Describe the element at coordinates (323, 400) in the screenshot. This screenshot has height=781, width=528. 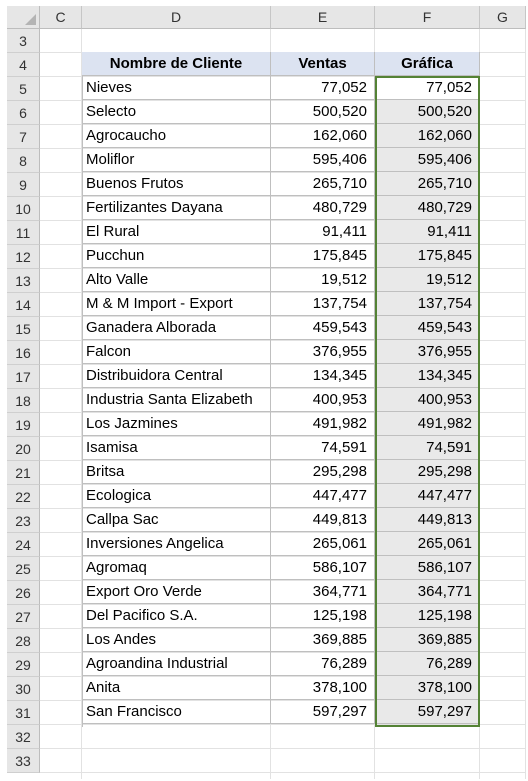
I see `sales-cell: 400,953` at that location.